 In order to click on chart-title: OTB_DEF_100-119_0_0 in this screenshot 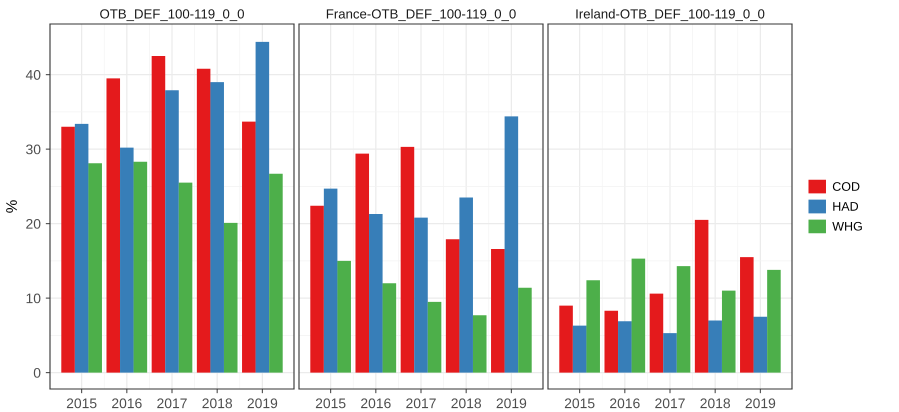, I will do `click(172, 15)`.